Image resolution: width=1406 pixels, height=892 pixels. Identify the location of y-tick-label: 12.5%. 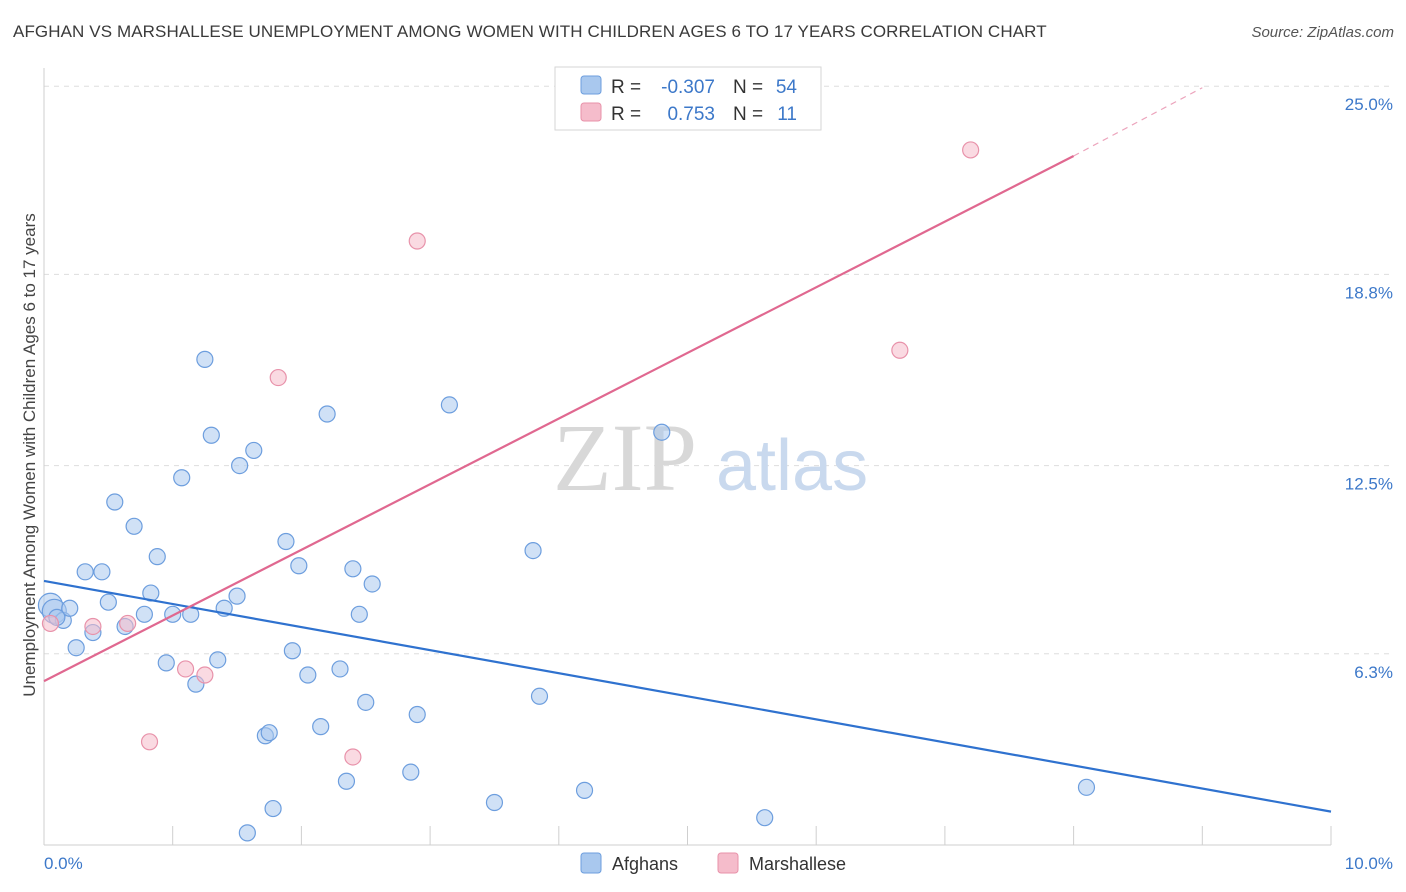
(1369, 484).